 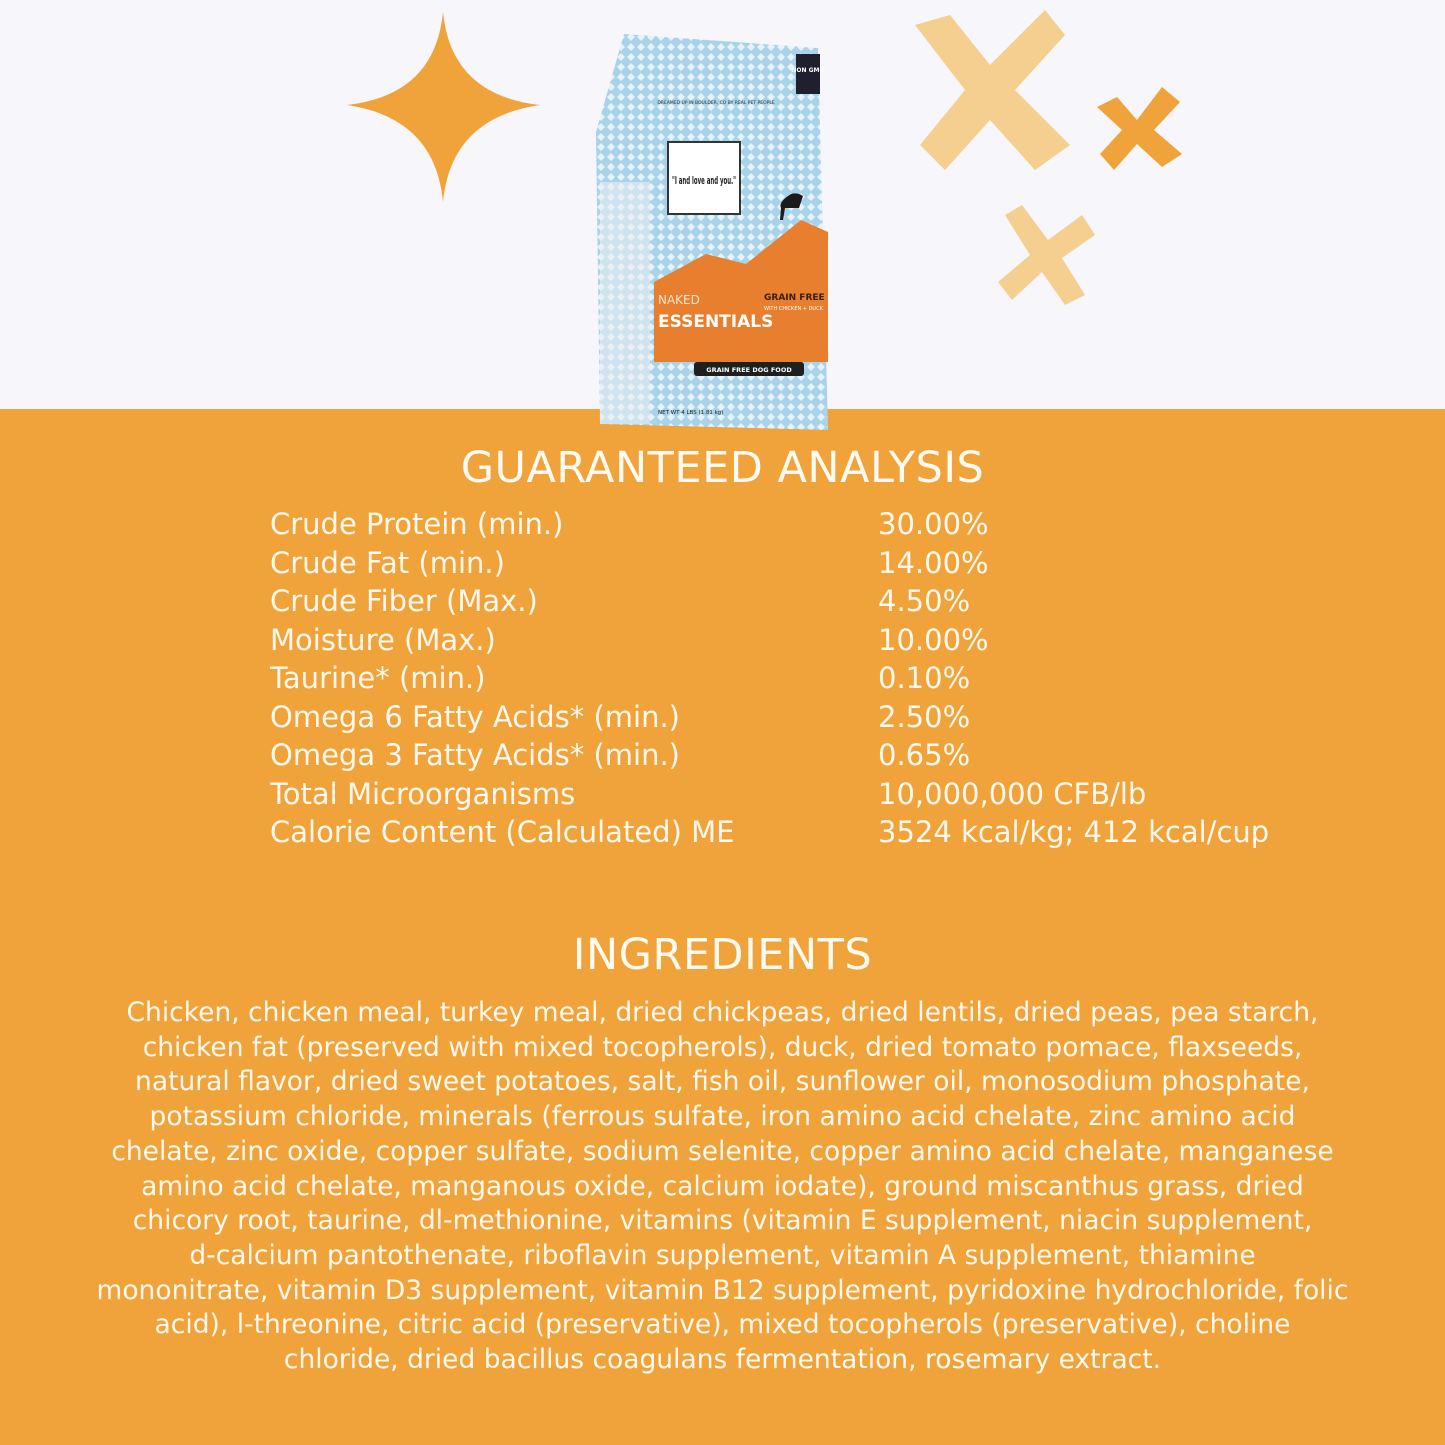 I want to click on banner-label: GRAIN FREE DOG FOOD, so click(x=749, y=370).